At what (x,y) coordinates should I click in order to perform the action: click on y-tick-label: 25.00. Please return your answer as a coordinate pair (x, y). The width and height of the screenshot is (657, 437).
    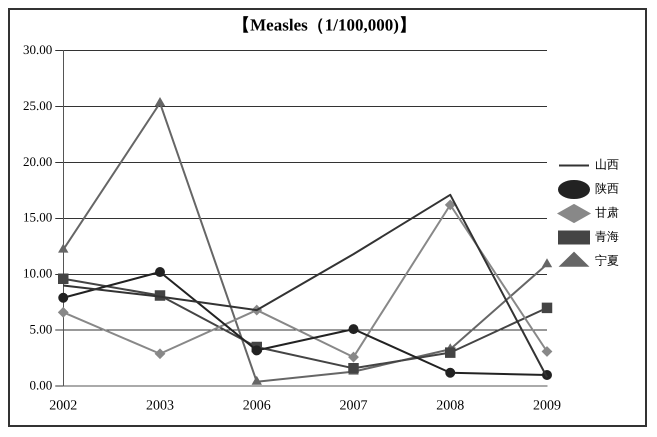
    Looking at the image, I should click on (37, 105).